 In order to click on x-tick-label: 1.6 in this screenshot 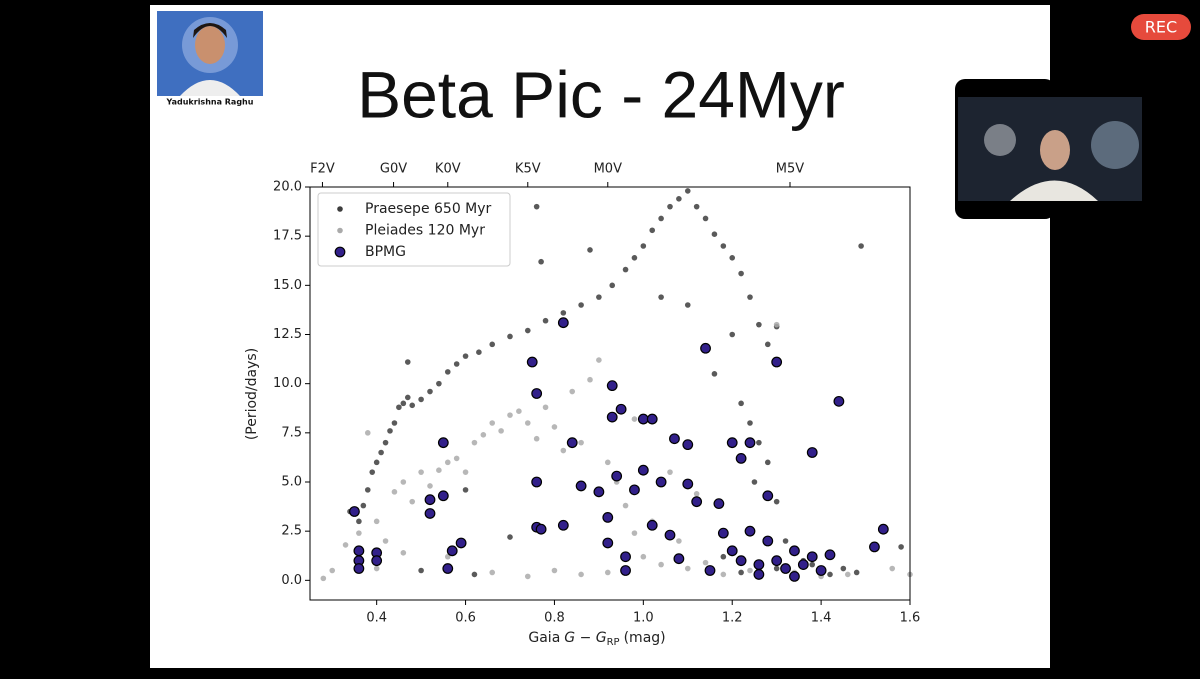, I will do `click(910, 618)`.